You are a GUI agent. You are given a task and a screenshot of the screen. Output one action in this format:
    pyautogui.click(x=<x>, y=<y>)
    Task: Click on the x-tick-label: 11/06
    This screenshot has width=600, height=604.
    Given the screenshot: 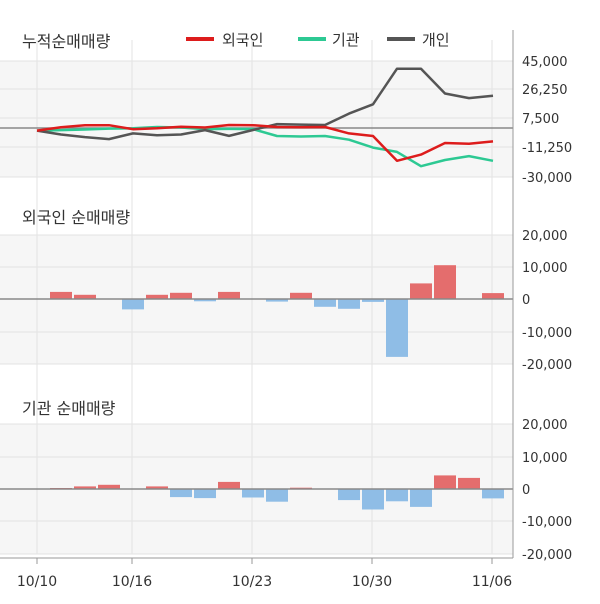 What is the action you would take?
    pyautogui.click(x=492, y=582)
    